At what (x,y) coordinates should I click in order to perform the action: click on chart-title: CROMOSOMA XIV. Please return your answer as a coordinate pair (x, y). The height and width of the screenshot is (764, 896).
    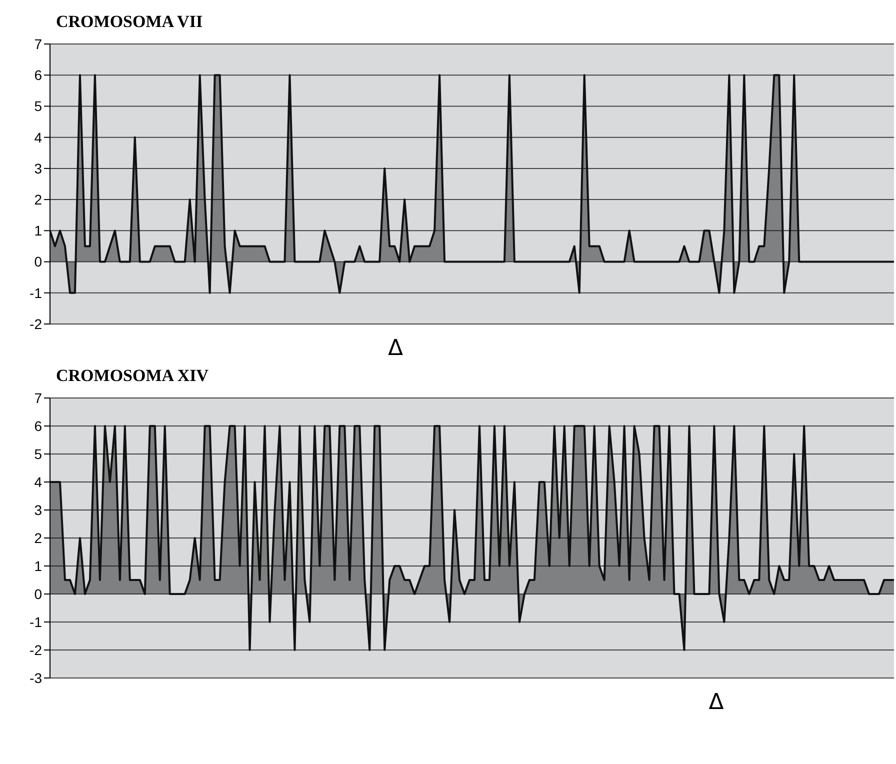
    Looking at the image, I should click on (132, 376).